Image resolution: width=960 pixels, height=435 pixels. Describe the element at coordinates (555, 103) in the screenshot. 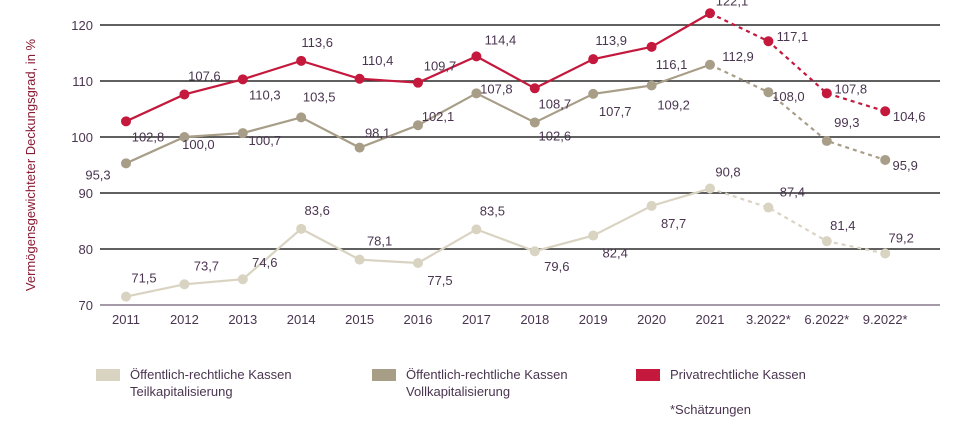

I see `data-label: 108,7` at that location.